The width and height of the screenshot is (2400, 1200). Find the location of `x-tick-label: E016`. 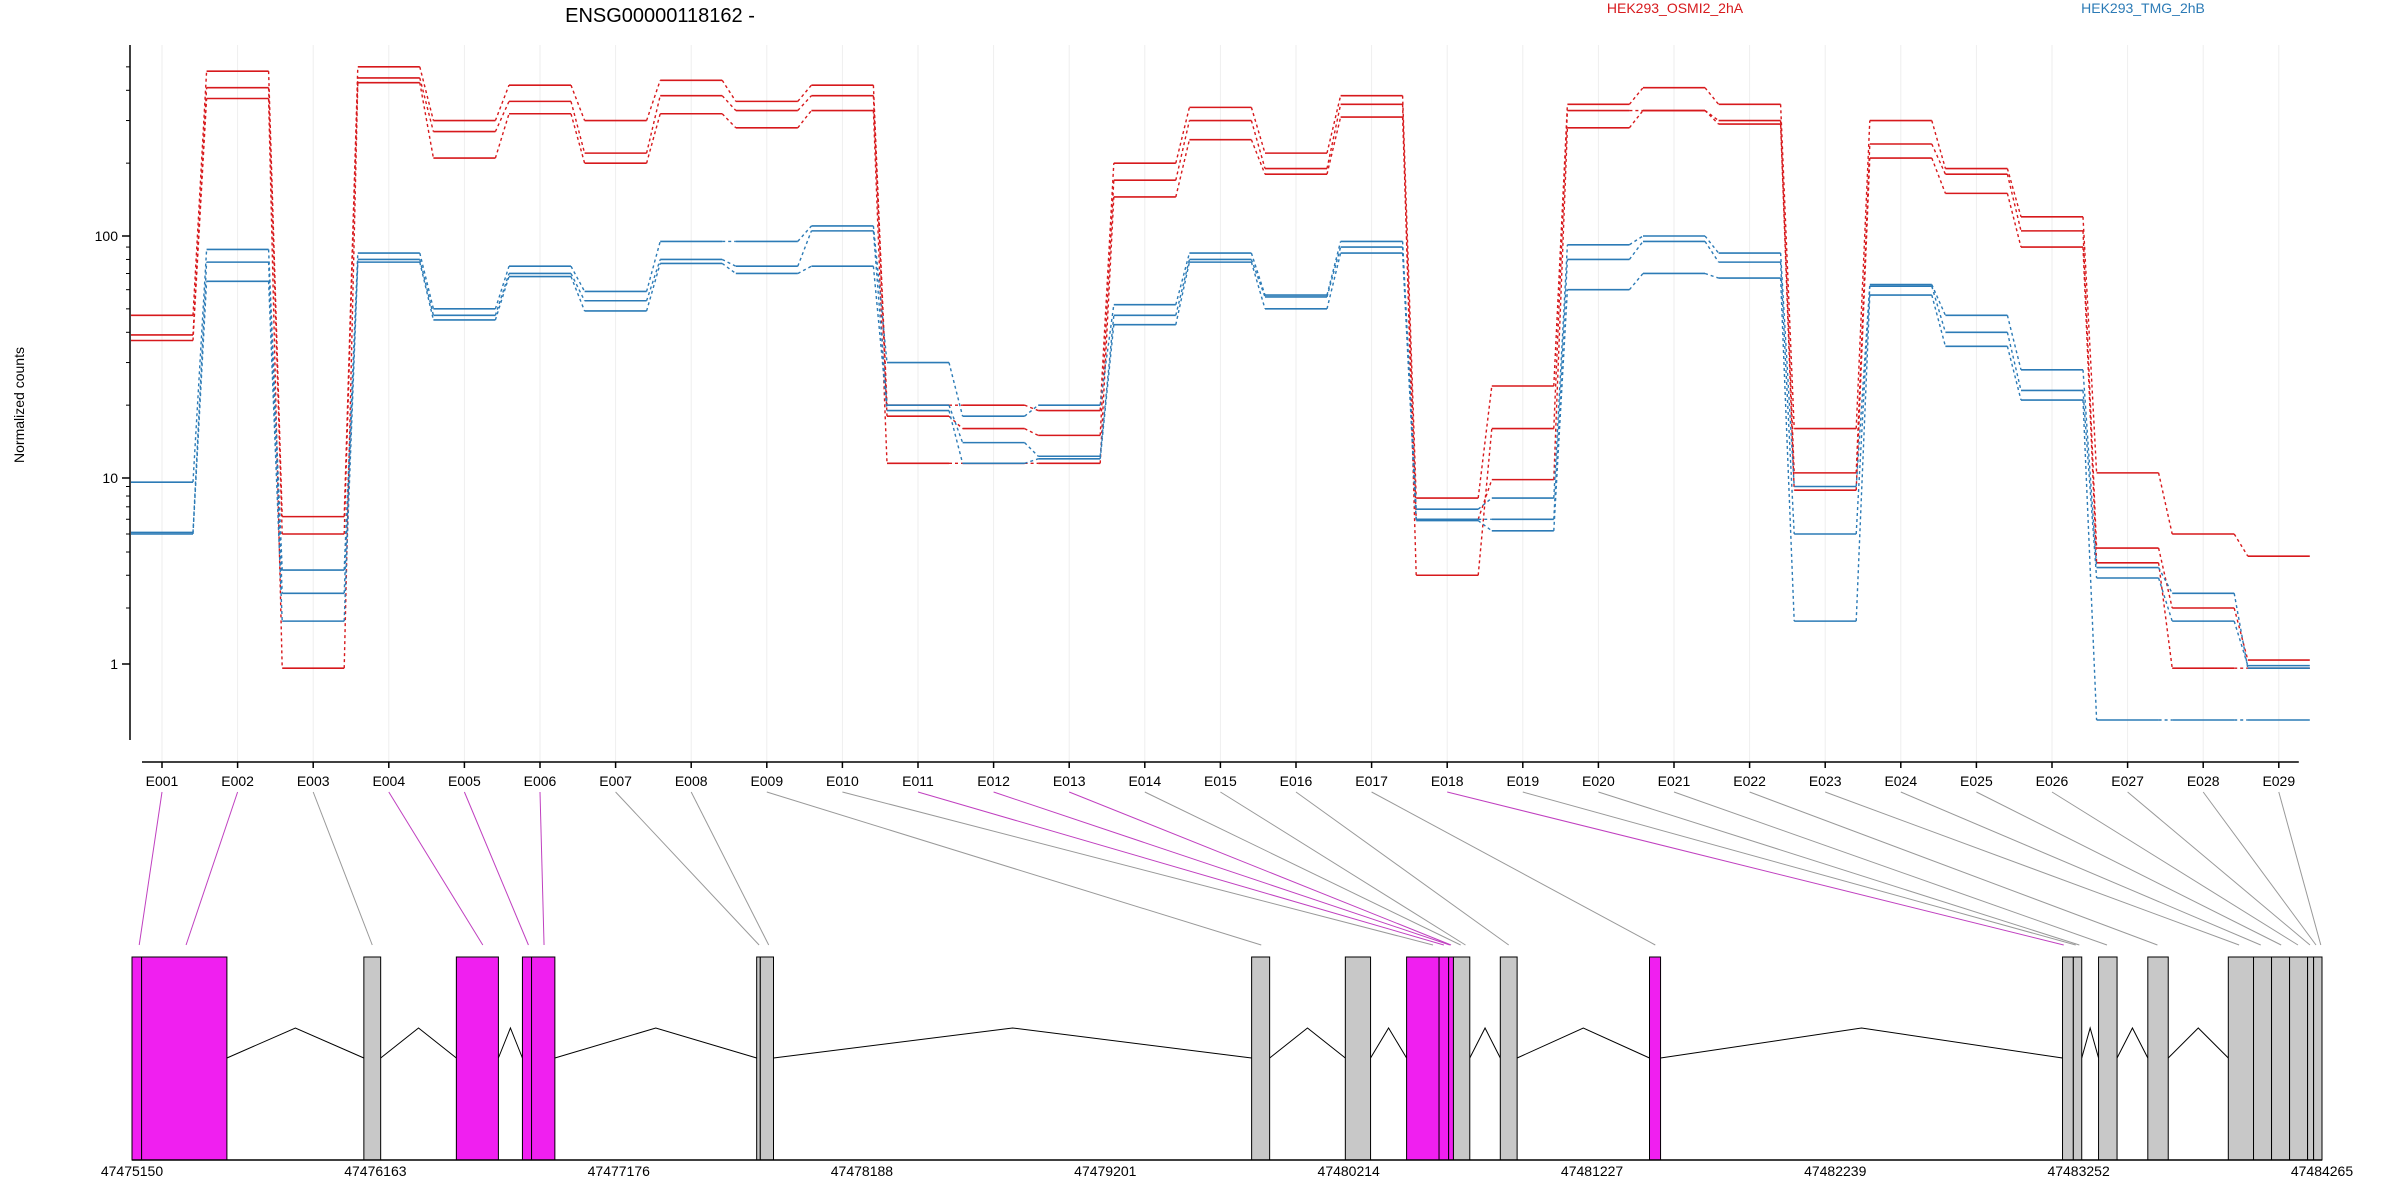

x-tick-label: E016 is located at coordinates (1296, 781).